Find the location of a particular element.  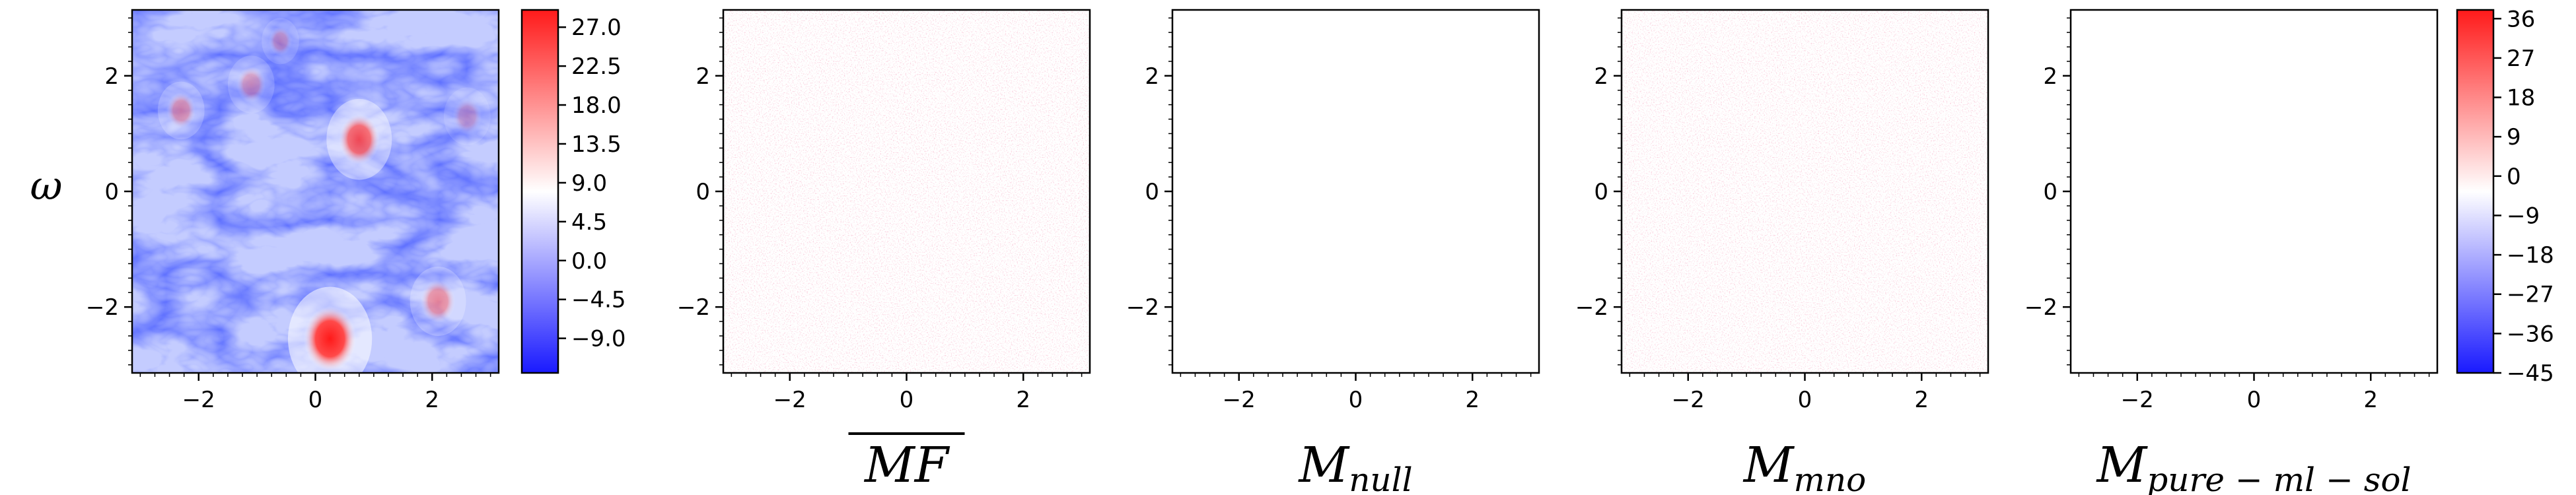

colorbar-tick-label: 27.0 is located at coordinates (596, 28).